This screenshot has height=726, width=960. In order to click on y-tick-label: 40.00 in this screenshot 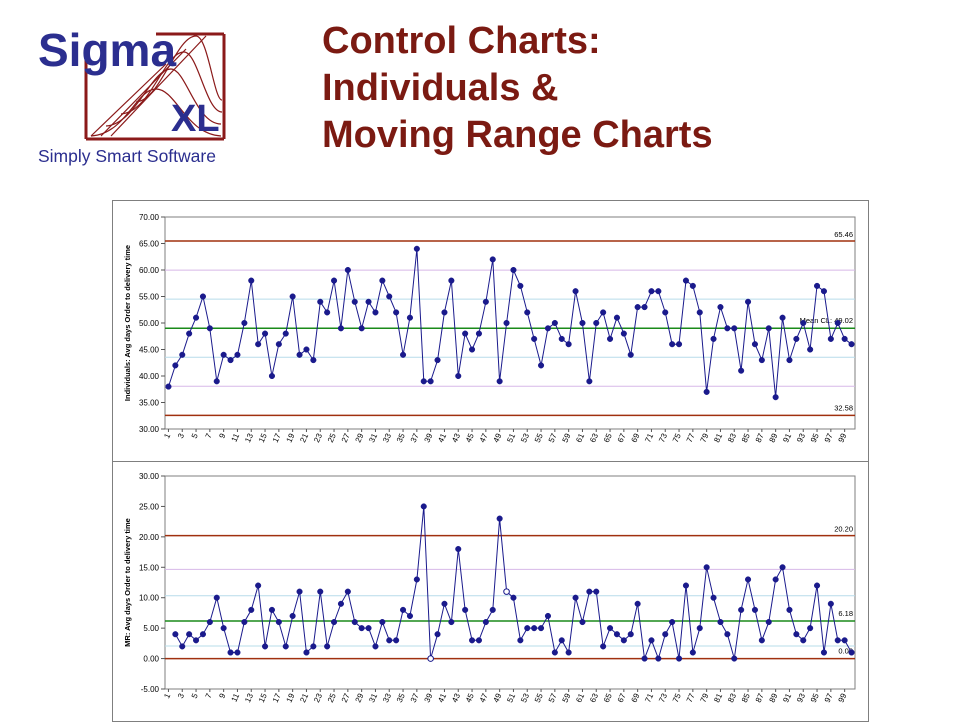, I will do `click(149, 376)`.